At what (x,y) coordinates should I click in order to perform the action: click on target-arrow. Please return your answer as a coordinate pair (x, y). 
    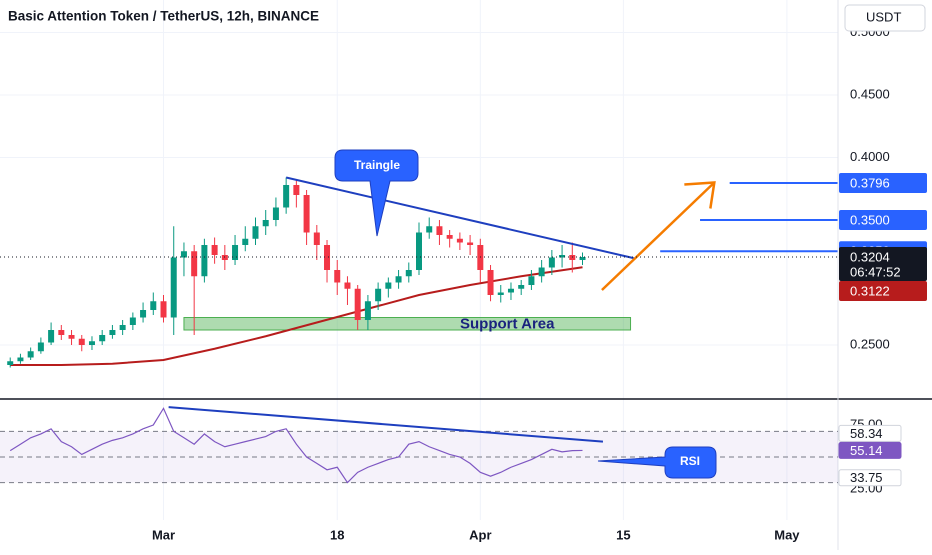
    Looking at the image, I should click on (658, 236).